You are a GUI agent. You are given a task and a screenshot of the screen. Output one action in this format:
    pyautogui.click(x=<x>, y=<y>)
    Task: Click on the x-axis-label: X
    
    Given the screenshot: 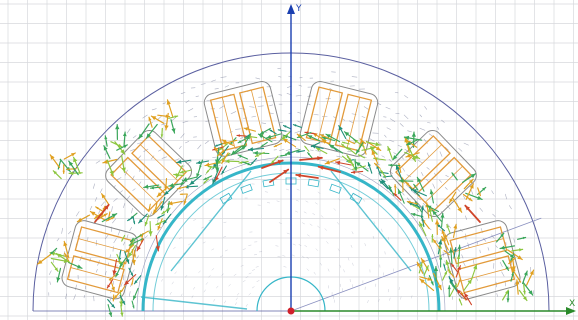 What is the action you would take?
    pyautogui.click(x=572, y=304)
    